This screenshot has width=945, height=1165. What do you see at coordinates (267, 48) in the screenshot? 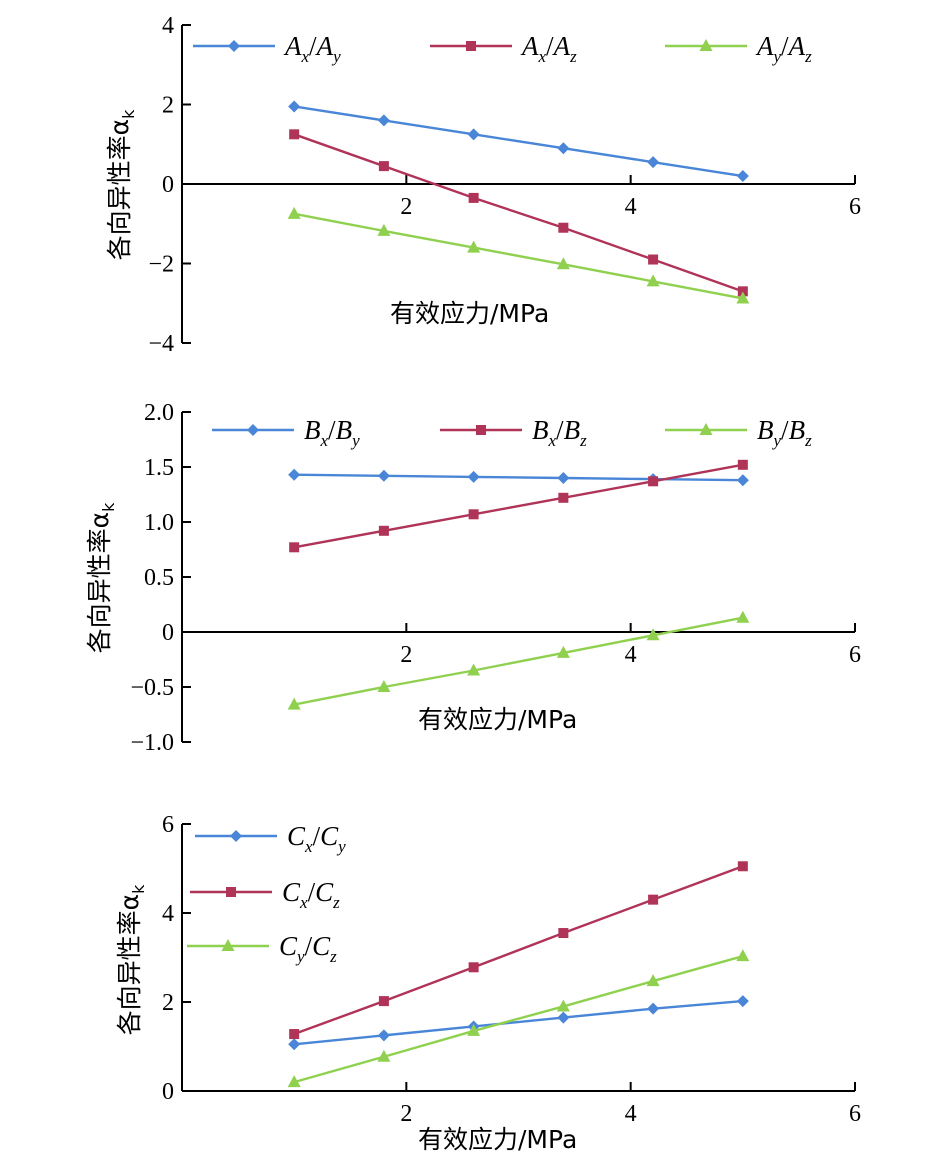
I see `legend-item: Ax/Ay` at bounding box center [267, 48].